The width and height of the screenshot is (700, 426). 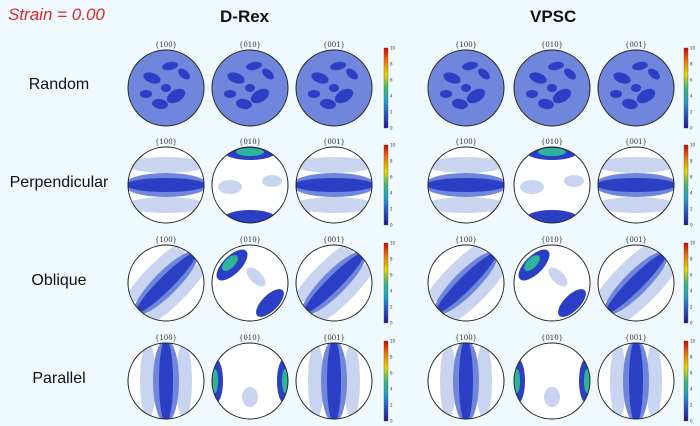 I want to click on colorbar-vpsc-parallel: 10 8 6 4 2 0, so click(x=689, y=381).